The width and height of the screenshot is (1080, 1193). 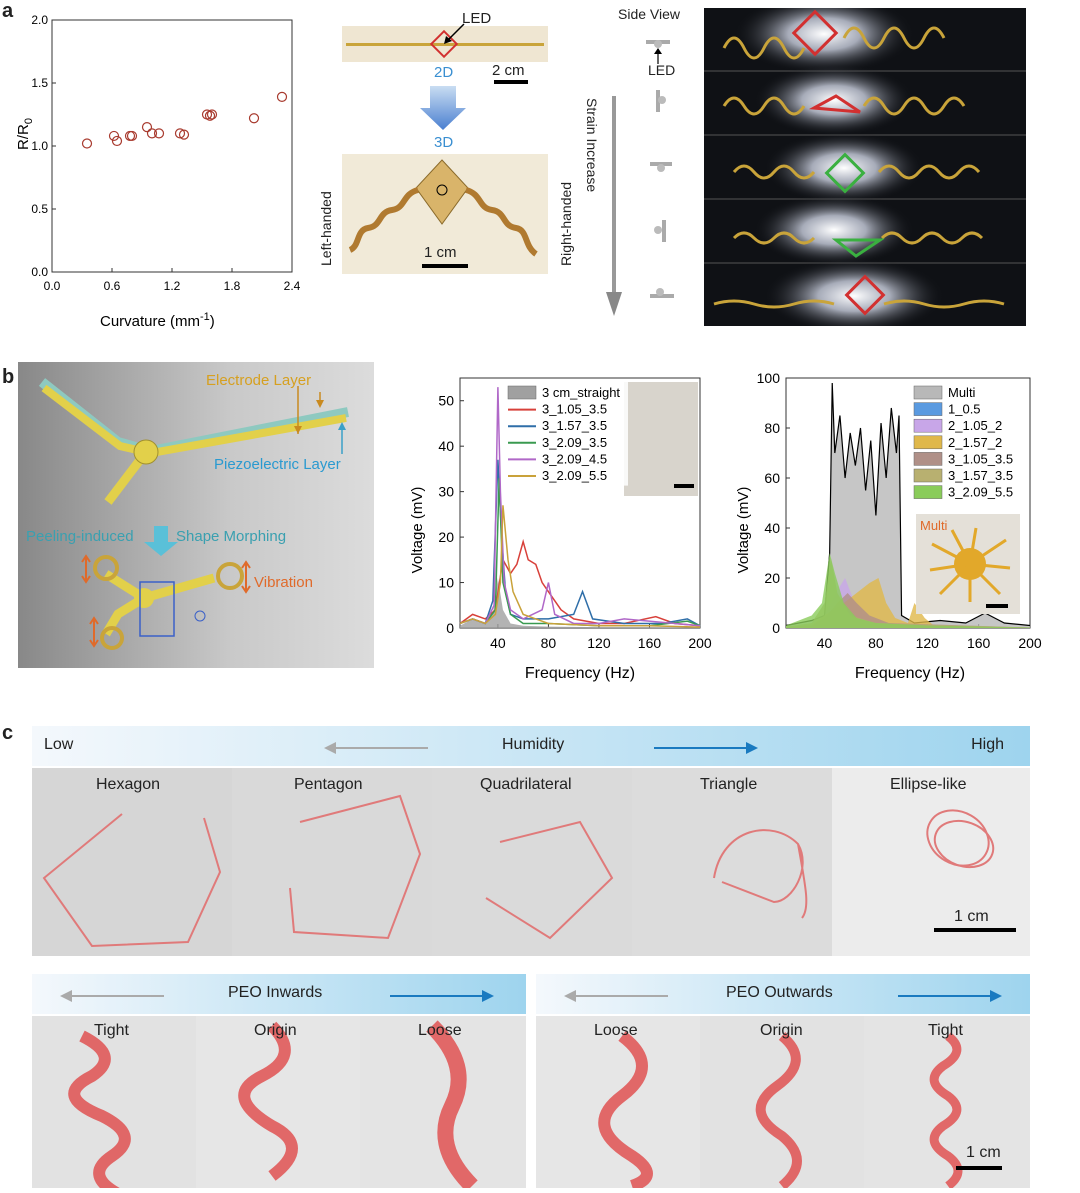 What do you see at coordinates (661, 439) in the screenshot?
I see `chart1-inset-photo` at bounding box center [661, 439].